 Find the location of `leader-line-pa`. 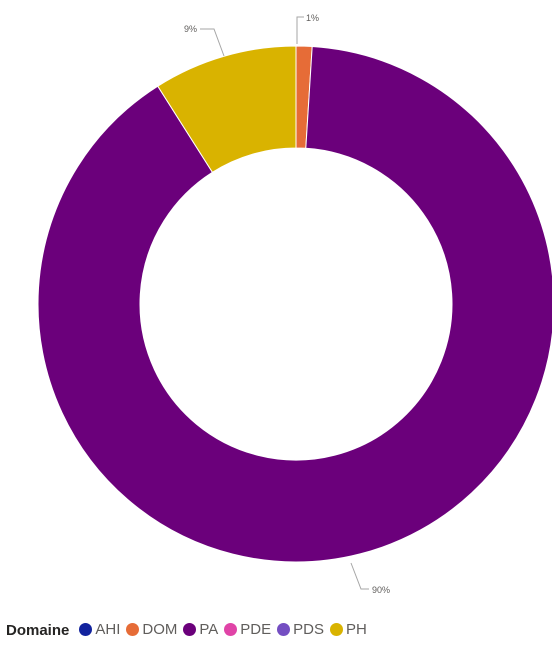

leader-line-pa is located at coordinates (359, 576).